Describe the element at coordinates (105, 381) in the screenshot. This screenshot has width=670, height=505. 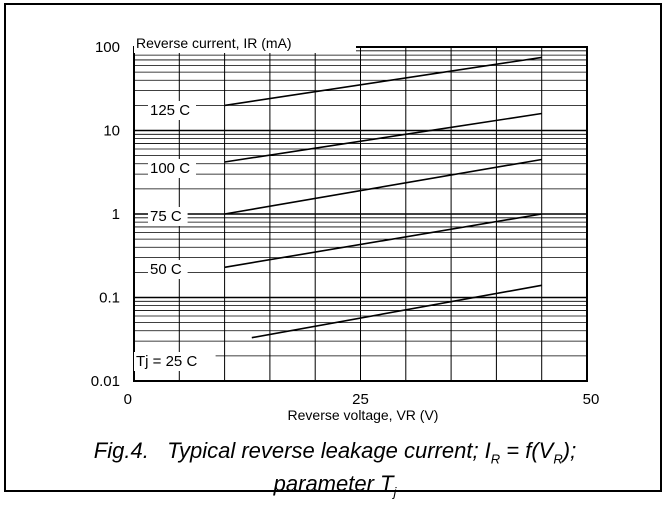
I see `y-tick-label: 0.01` at that location.